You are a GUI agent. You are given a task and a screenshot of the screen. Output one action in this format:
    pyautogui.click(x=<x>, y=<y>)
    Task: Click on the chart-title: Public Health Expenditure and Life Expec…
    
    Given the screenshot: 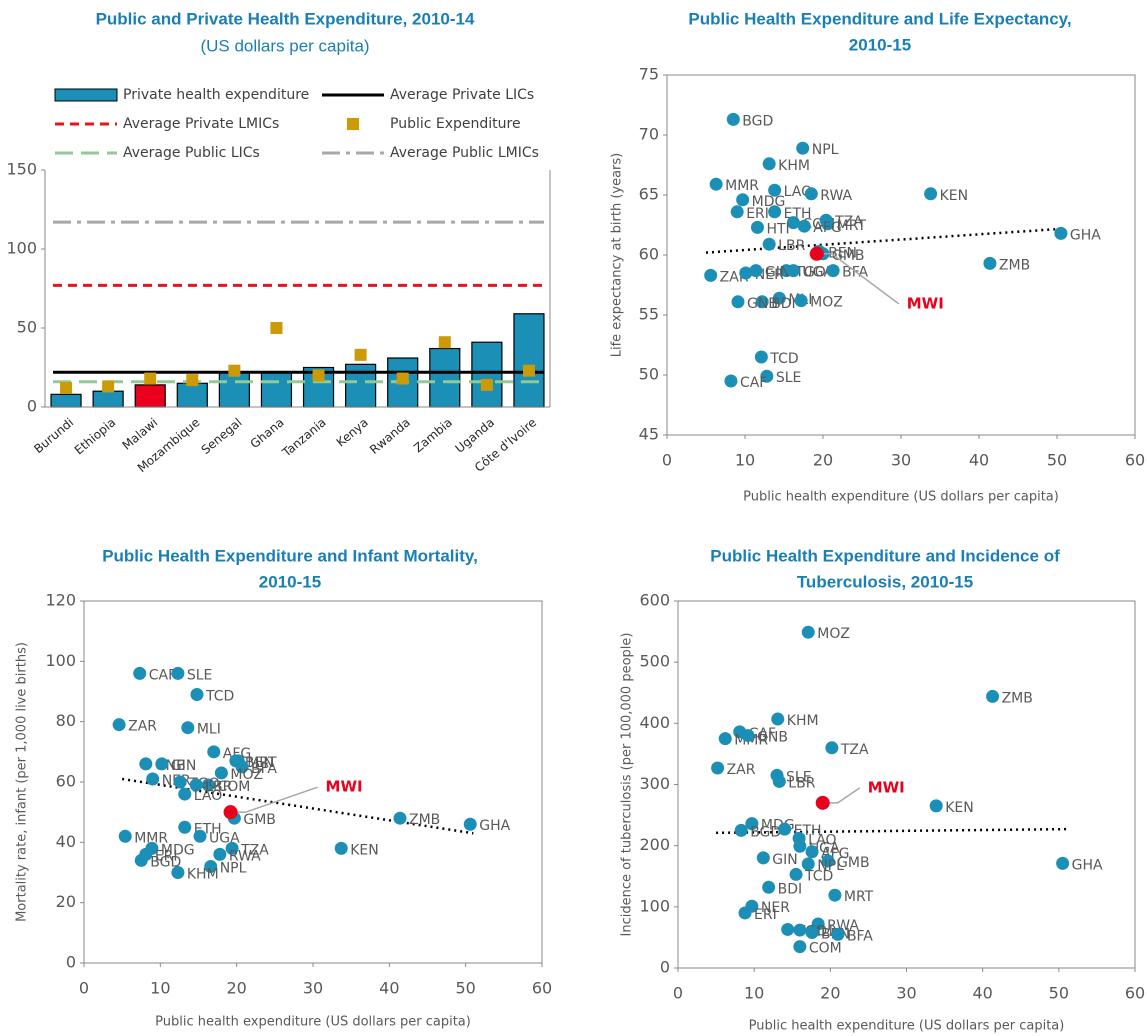 What is the action you would take?
    pyautogui.click(x=879, y=18)
    